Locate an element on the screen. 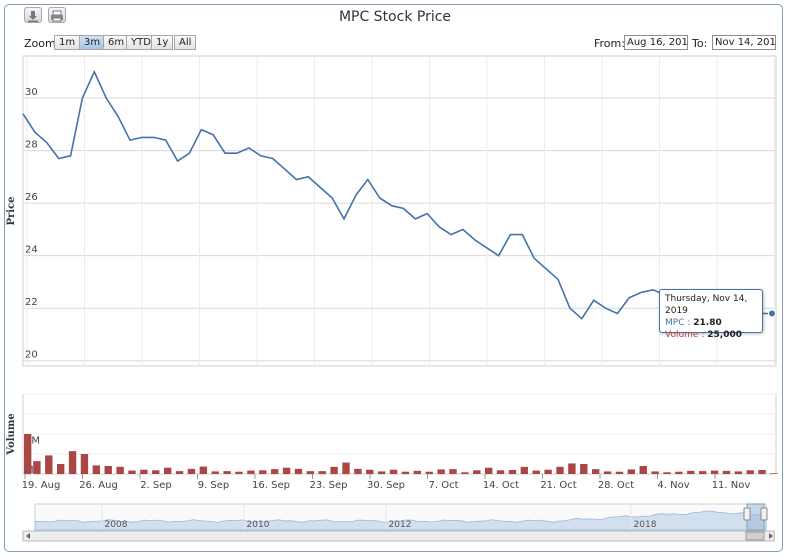  from-label: From: is located at coordinates (609, 43).